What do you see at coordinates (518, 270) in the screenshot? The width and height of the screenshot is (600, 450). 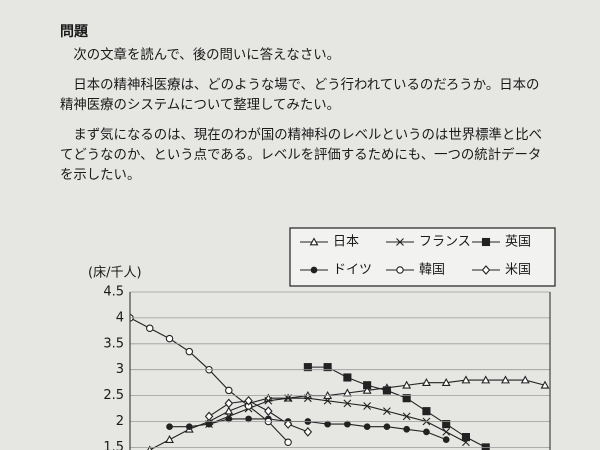 I see `legend-label: 米国` at bounding box center [518, 270].